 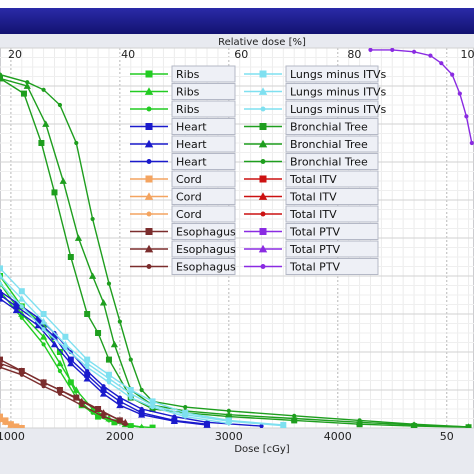 What do you see at coordinates (262, 42) in the screenshot?
I see `top-axis-title: Relative dose [%]` at bounding box center [262, 42].